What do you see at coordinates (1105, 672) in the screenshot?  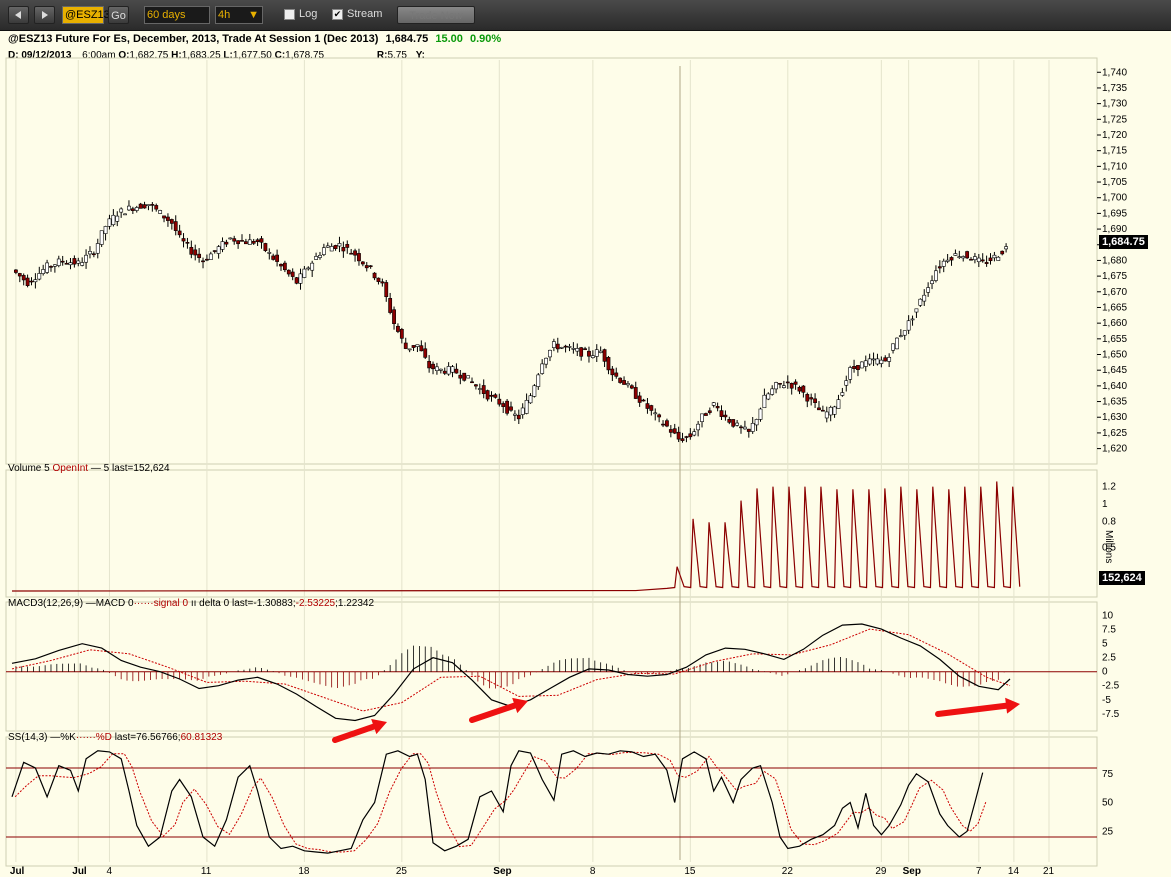 I see `macd-tick-label: 0` at bounding box center [1105, 672].